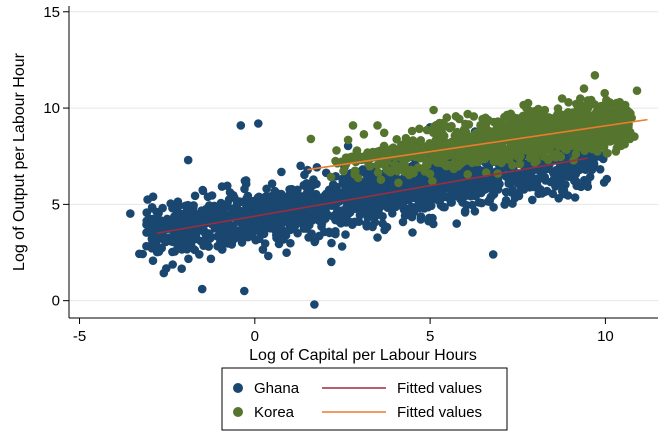  I want to click on y-tick-label: 0, so click(56, 301).